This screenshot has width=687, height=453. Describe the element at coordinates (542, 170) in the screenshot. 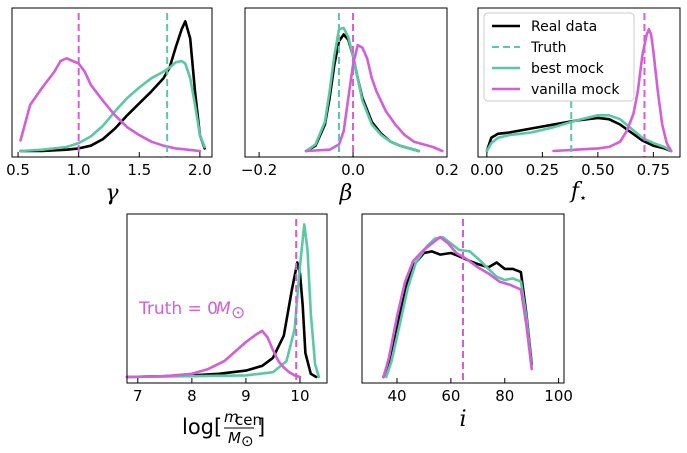

I see `x-tick-label: 0.25` at that location.